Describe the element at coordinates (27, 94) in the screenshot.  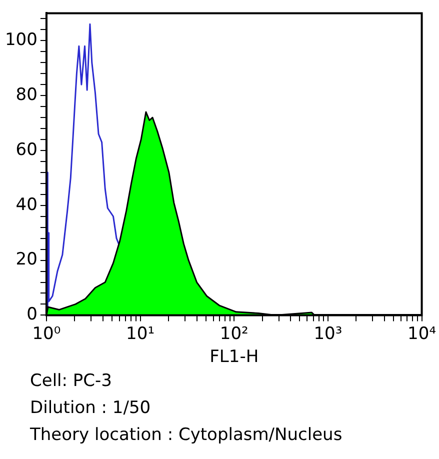
I see `y-tick-label: 80` at that location.